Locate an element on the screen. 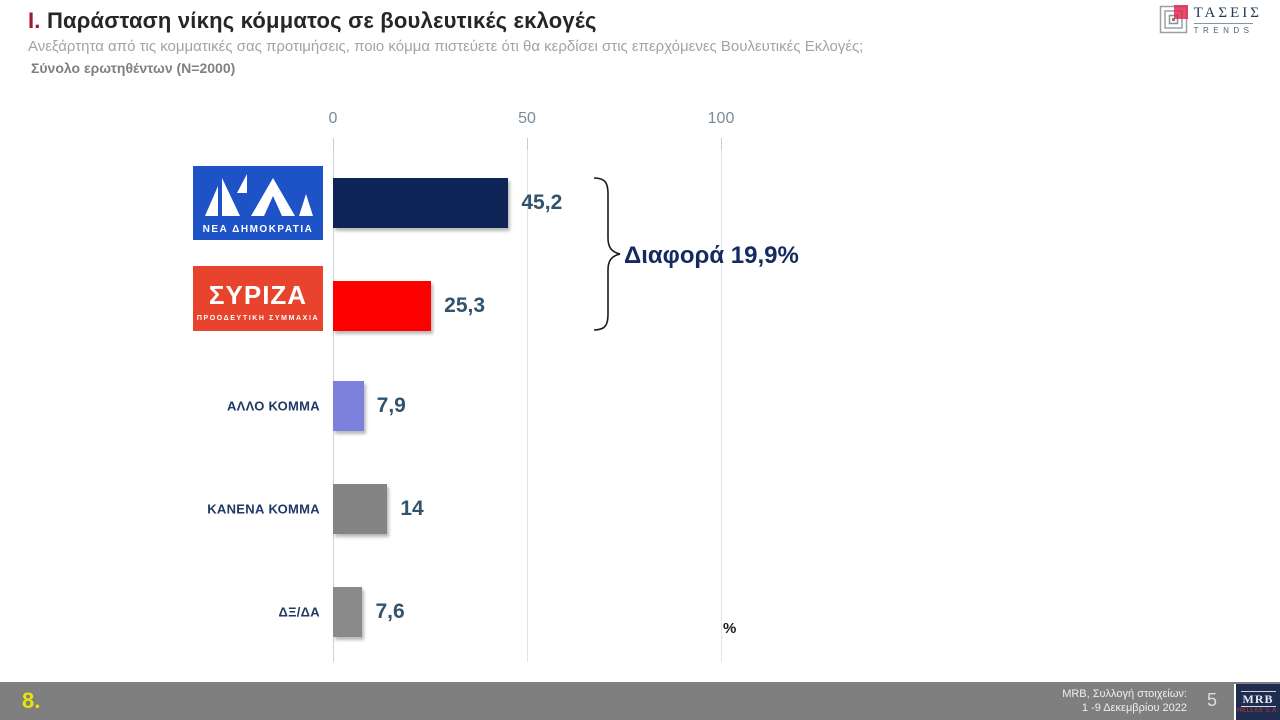  brand-name: ΤΑΣΕΙΣ is located at coordinates (1227, 13).